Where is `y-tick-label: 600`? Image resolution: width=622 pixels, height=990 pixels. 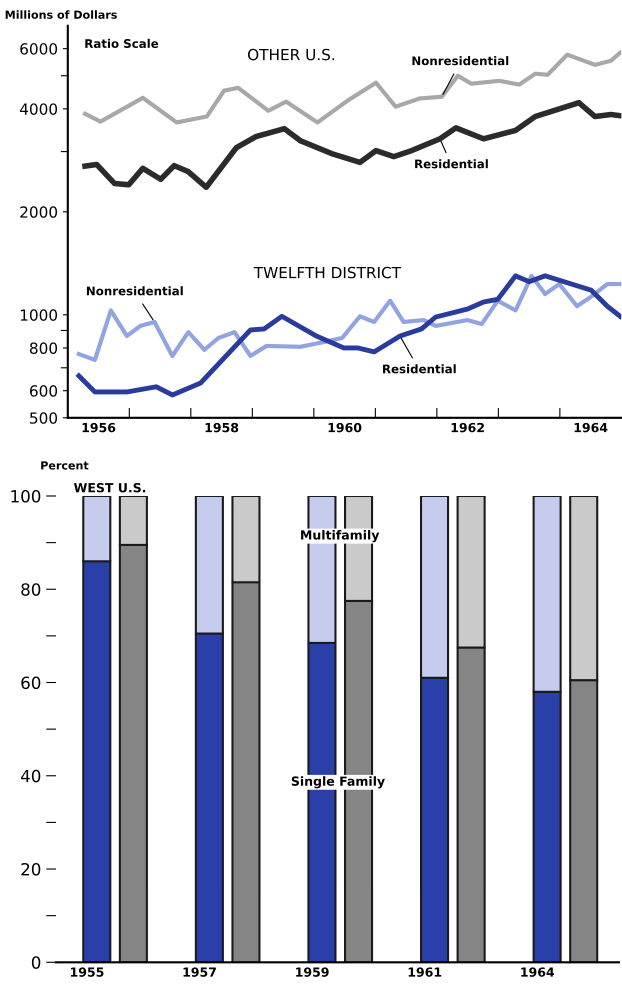 y-tick-label: 600 is located at coordinates (44, 391).